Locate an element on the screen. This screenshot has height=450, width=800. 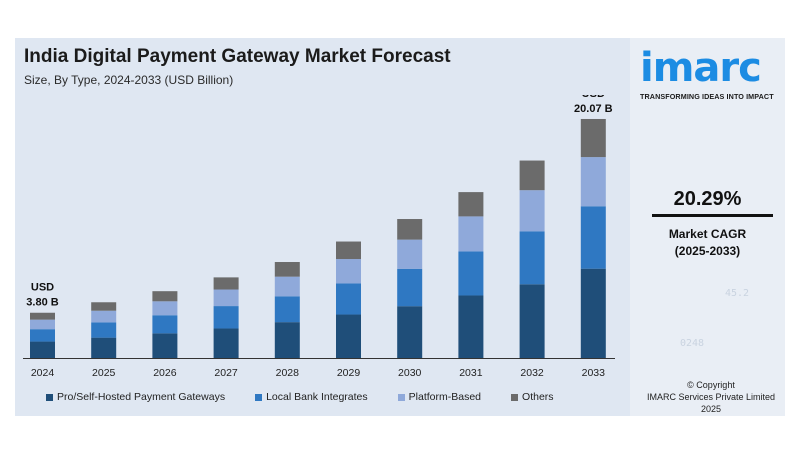
data-label-2024: 3.80 B is located at coordinates (42, 303).